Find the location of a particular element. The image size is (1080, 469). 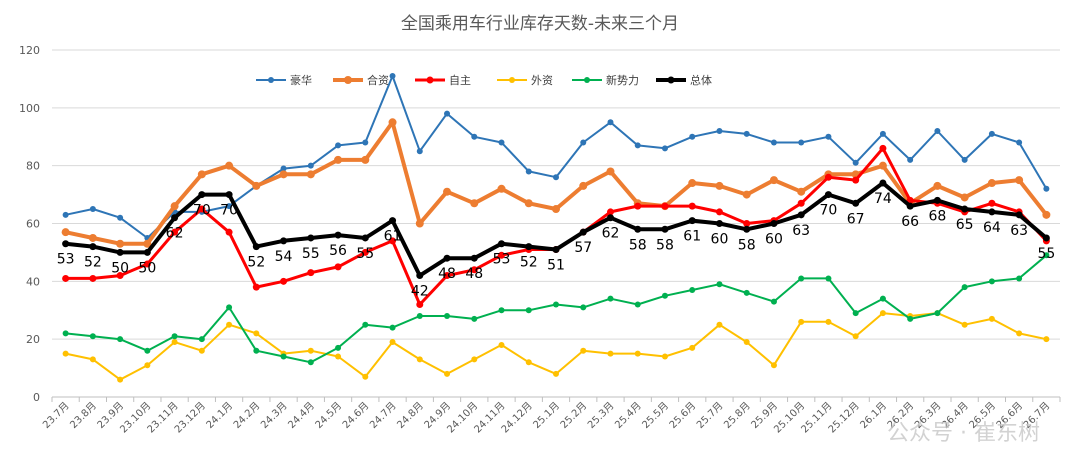

legend-label: 豪华 is located at coordinates (301, 80).